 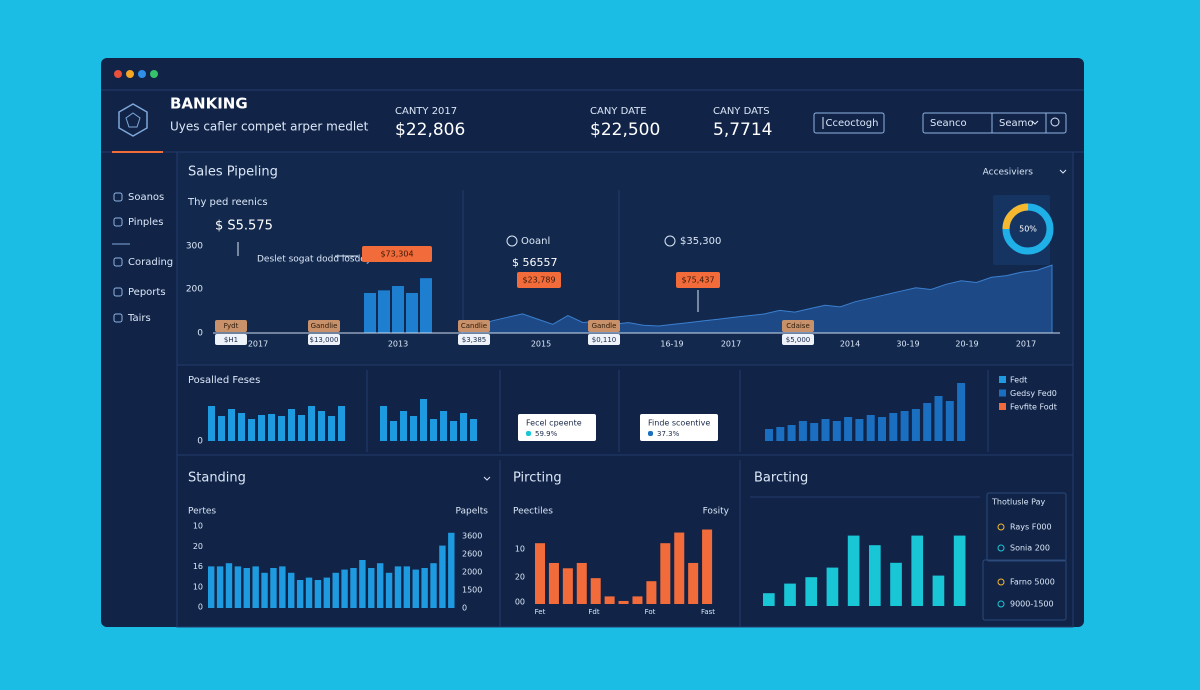 I want to click on x-label: 2017, so click(x=258, y=344).